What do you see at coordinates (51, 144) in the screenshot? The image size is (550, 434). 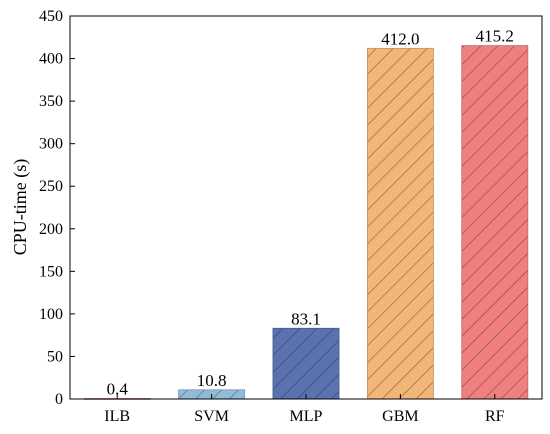 I see `y-tick-label-300: 300` at bounding box center [51, 144].